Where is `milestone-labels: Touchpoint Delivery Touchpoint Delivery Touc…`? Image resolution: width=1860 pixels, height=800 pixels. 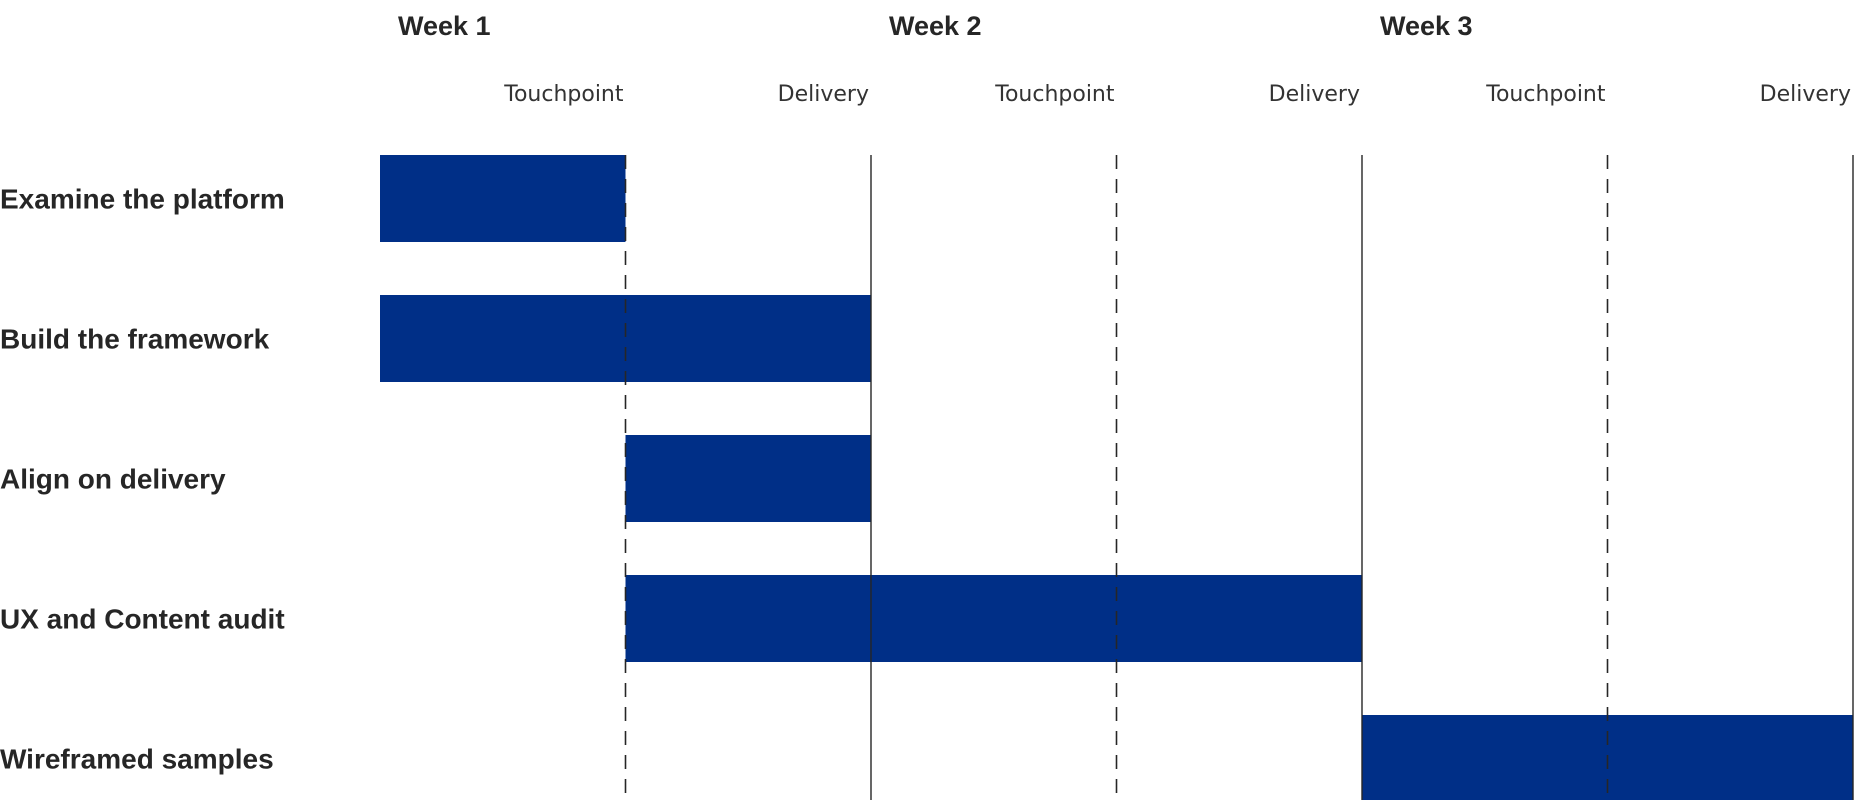
milestone-labels: Touchpoint Delivery Touchpoint Delivery Touc… is located at coordinates (1177, 94).